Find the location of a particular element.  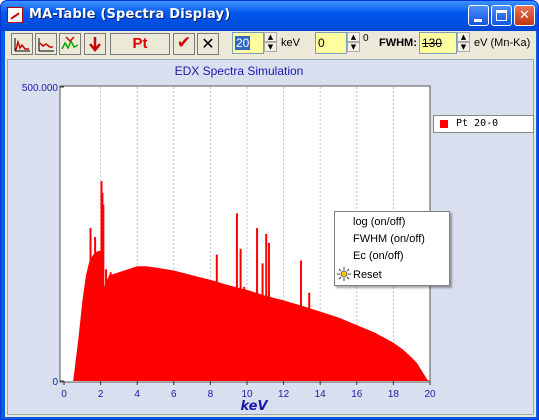

download-arrow-button is located at coordinates (95, 44).